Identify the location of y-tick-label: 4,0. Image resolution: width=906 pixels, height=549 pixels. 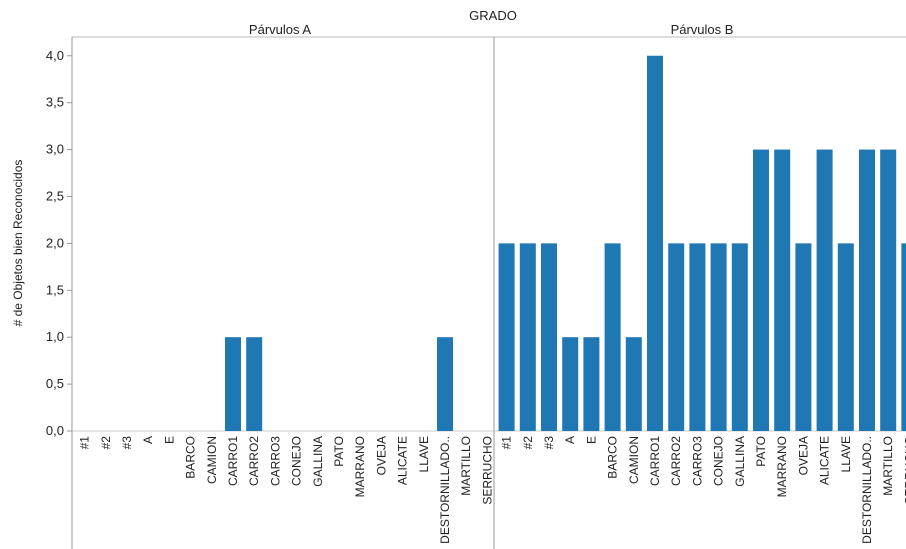
(55, 55).